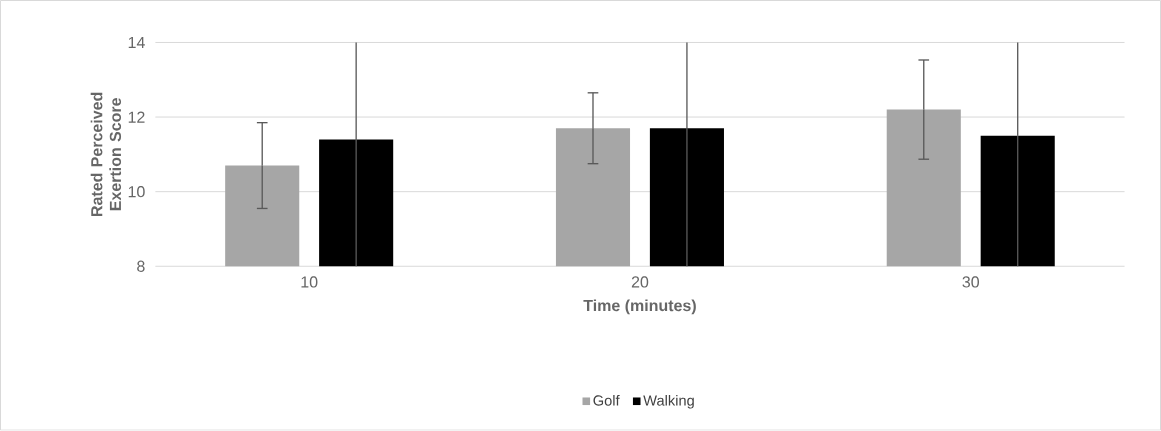  Describe the element at coordinates (971, 282) in the screenshot. I see `x-tick-label: 30` at that location.